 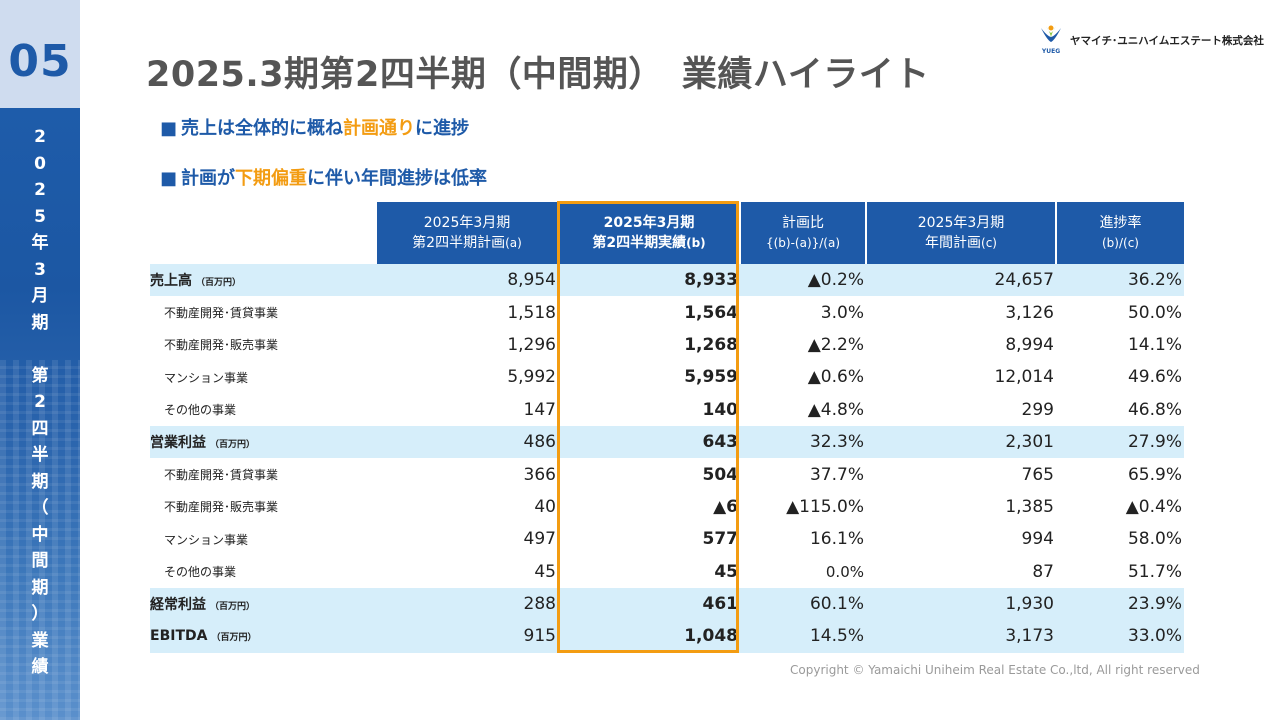 What do you see at coordinates (649, 442) in the screenshot?
I see `cell-q2-actual: 643` at bounding box center [649, 442].